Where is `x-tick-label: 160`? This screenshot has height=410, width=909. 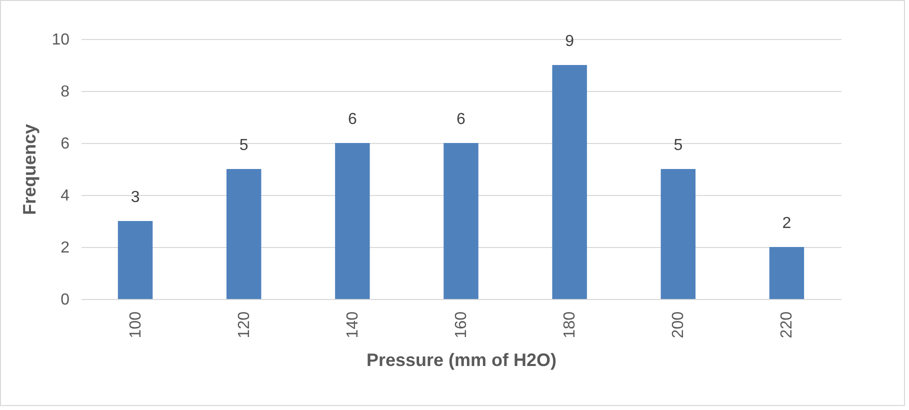
x-tick-label: 160 is located at coordinates (461, 324).